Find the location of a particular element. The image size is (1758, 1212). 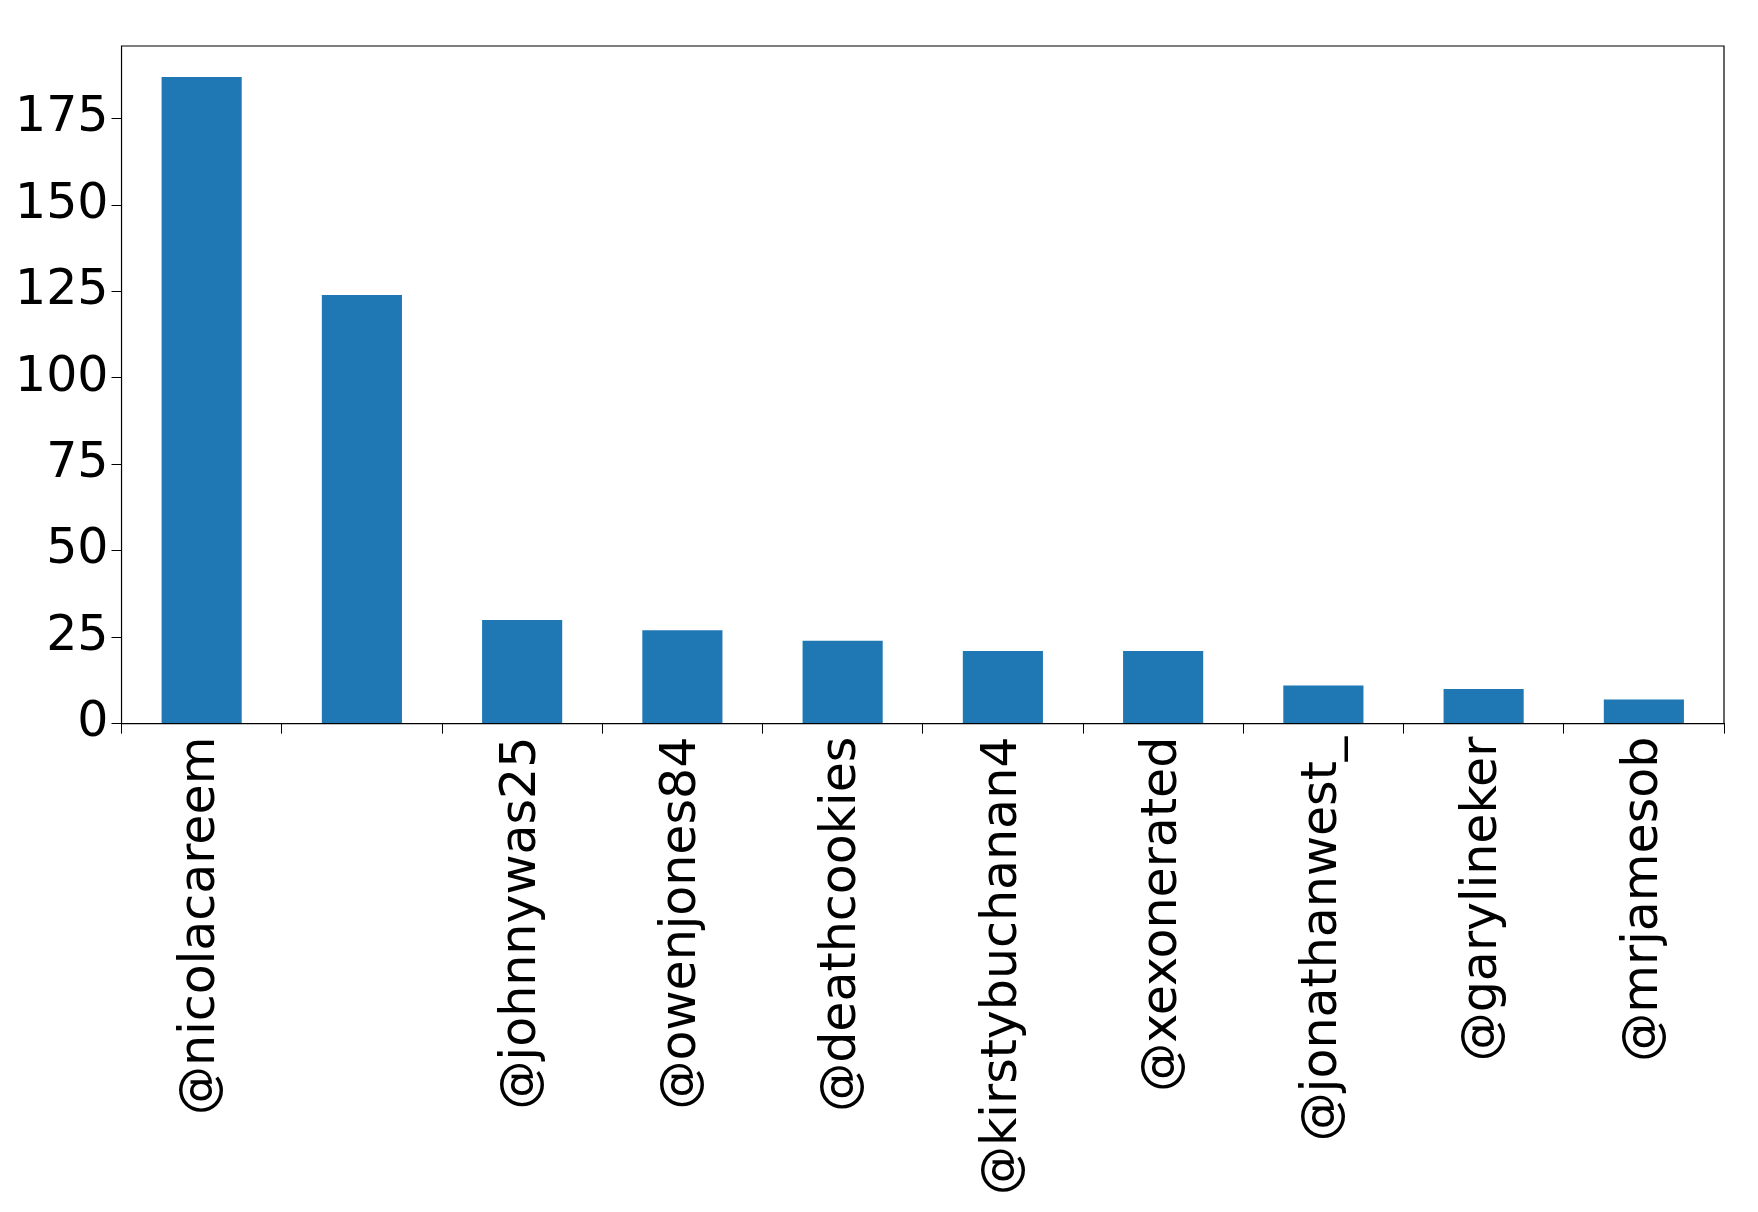

x-tick-label: @nicolacareem is located at coordinates (198, 925).